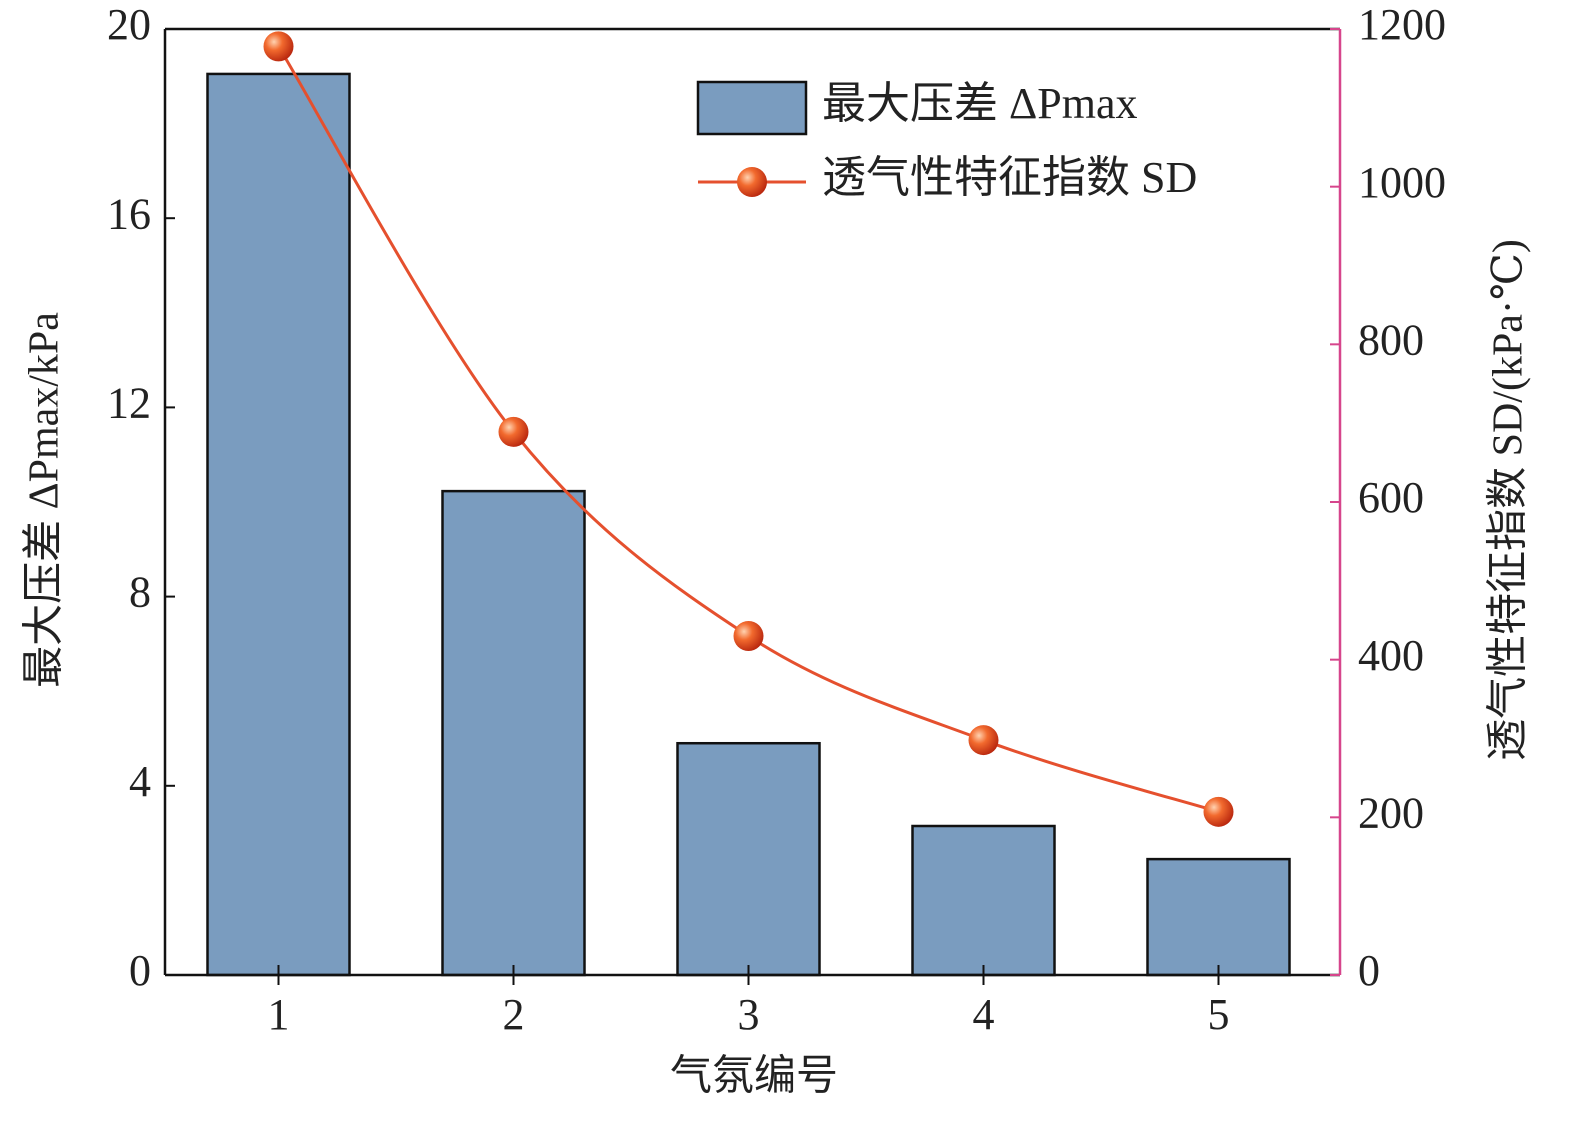  Describe the element at coordinates (129, 24) in the screenshot. I see `y-tick-label: 20` at that location.